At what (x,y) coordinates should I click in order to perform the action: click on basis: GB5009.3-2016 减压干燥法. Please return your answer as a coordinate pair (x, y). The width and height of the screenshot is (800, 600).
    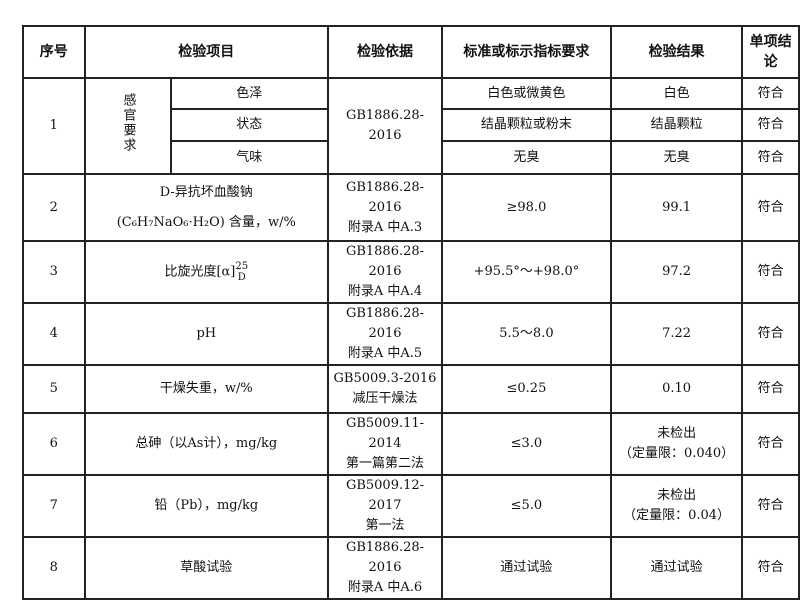
    Looking at the image, I should click on (385, 389).